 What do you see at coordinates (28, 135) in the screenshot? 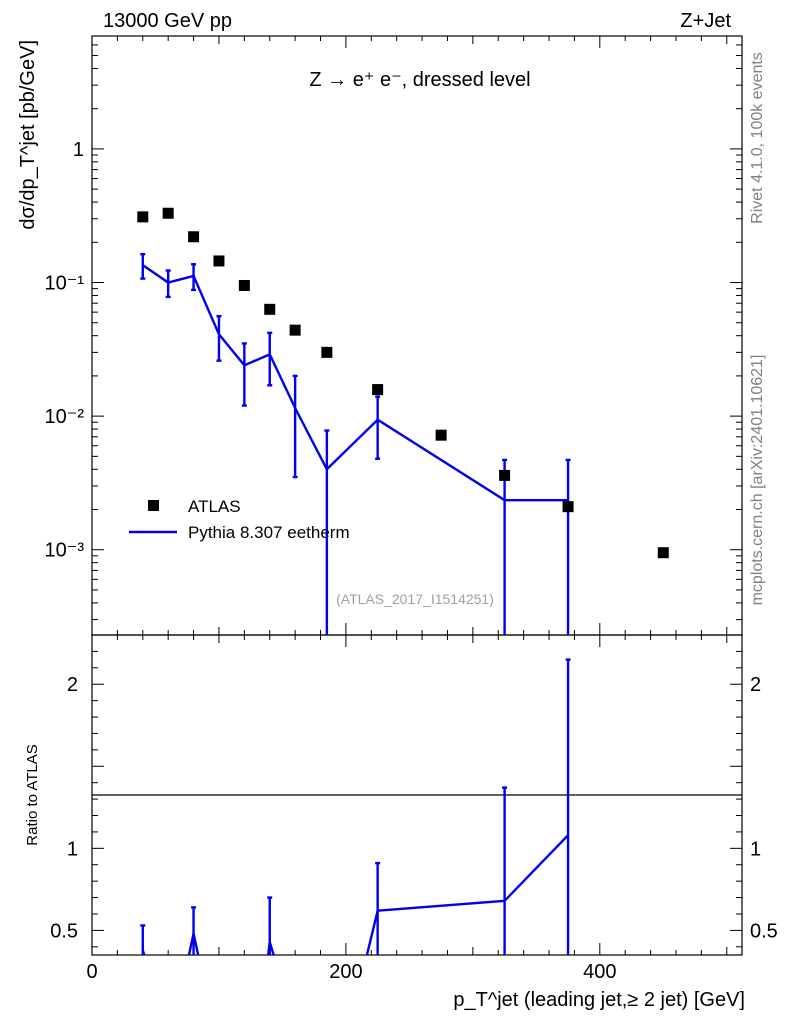
I see `y-axis-label: dσ/dp_T^jet [pb/GeV]` at bounding box center [28, 135].